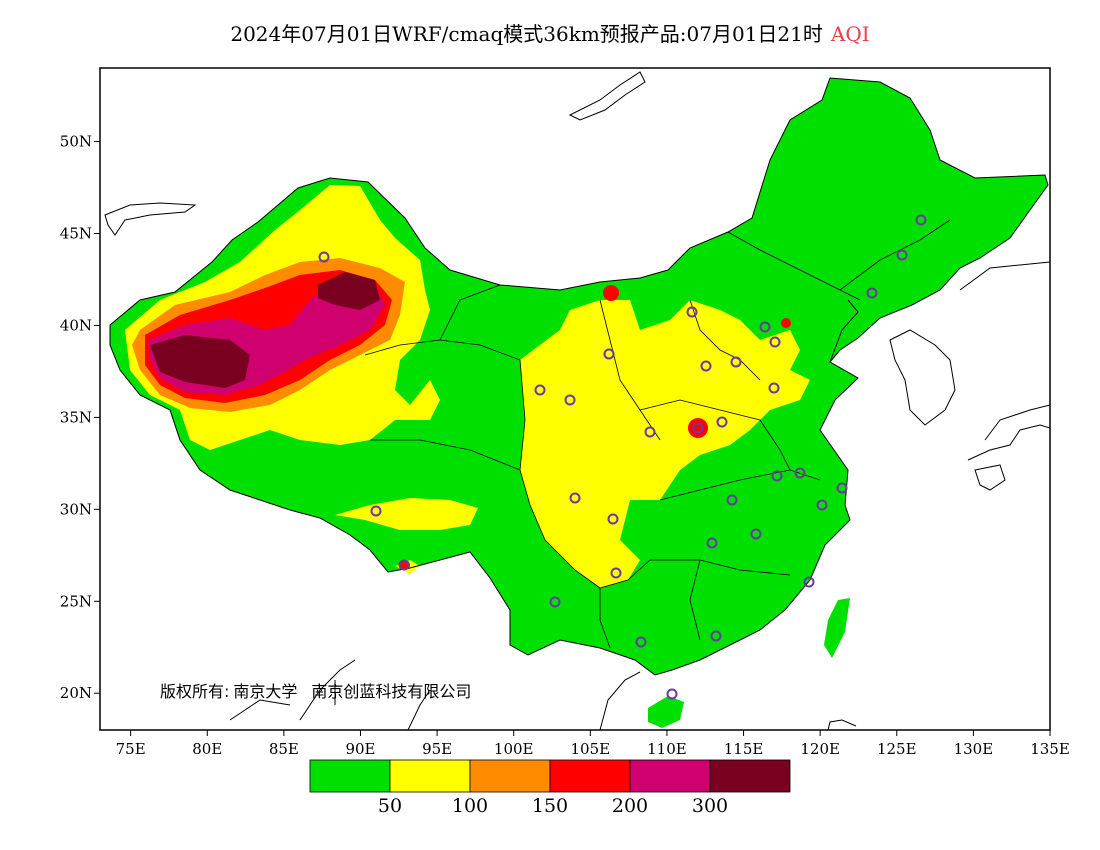 This screenshot has height=850, width=1100. I want to click on title-text: 2024年07月01日WRF/cmaq模式36km预报产品:07月01日21时, so click(526, 34).